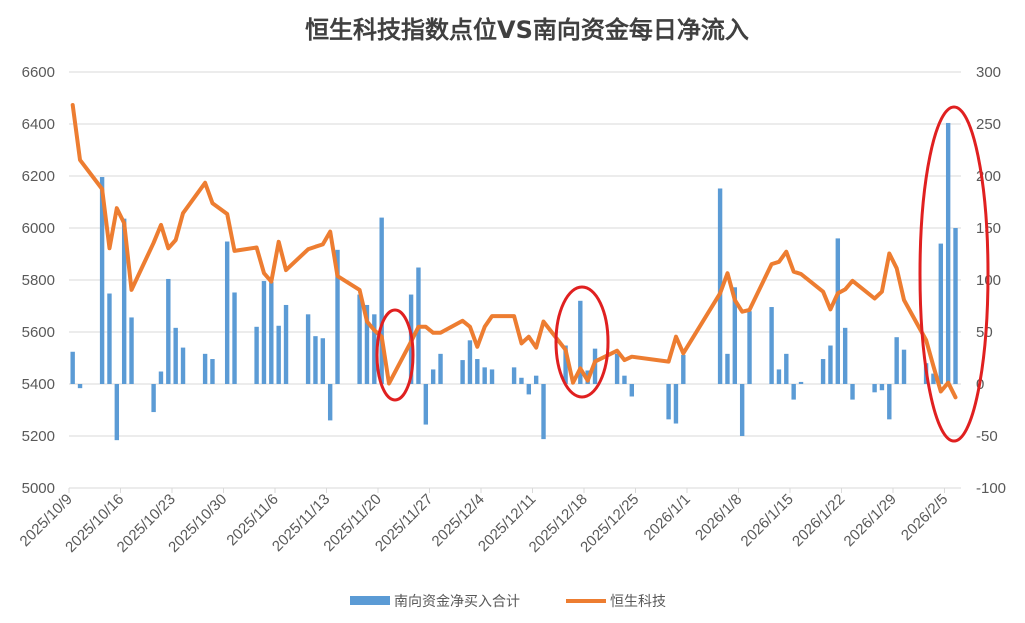  Describe the element at coordinates (924, 517) in the screenshot. I see `x-tick-label: 2026/2/5` at that location.